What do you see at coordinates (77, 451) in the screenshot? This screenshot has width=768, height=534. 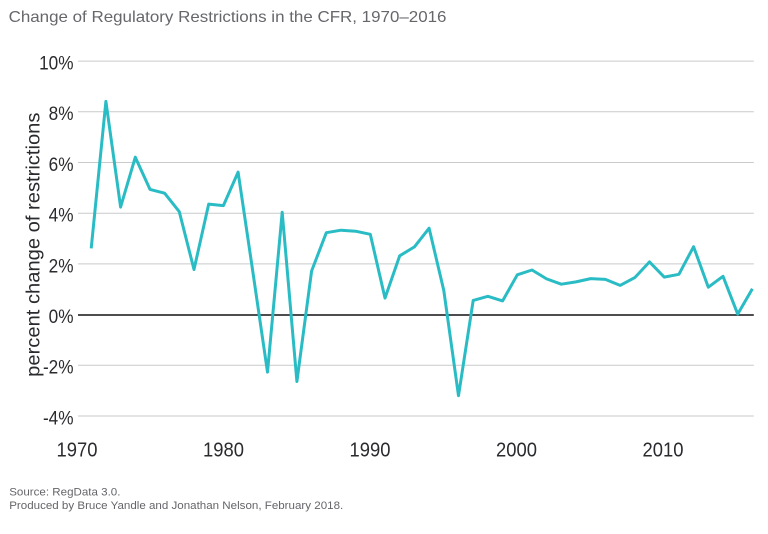 I see `svg-text: 1970` at bounding box center [77, 451].